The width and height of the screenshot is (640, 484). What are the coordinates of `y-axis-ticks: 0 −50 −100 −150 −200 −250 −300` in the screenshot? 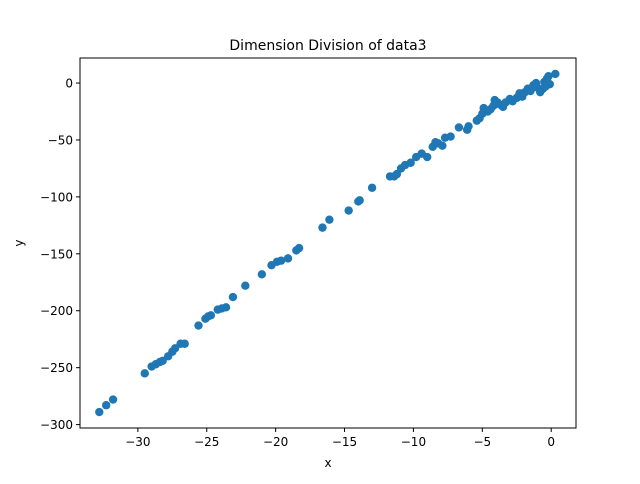 It's located at (60, 254).